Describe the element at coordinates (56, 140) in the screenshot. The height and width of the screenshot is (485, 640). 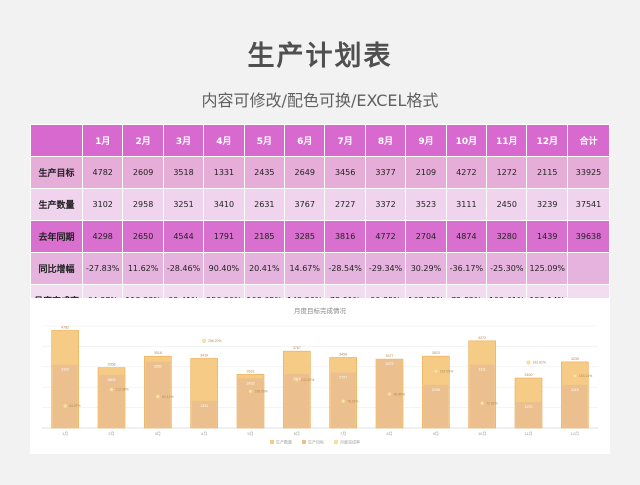
I see `header-corner` at that location.